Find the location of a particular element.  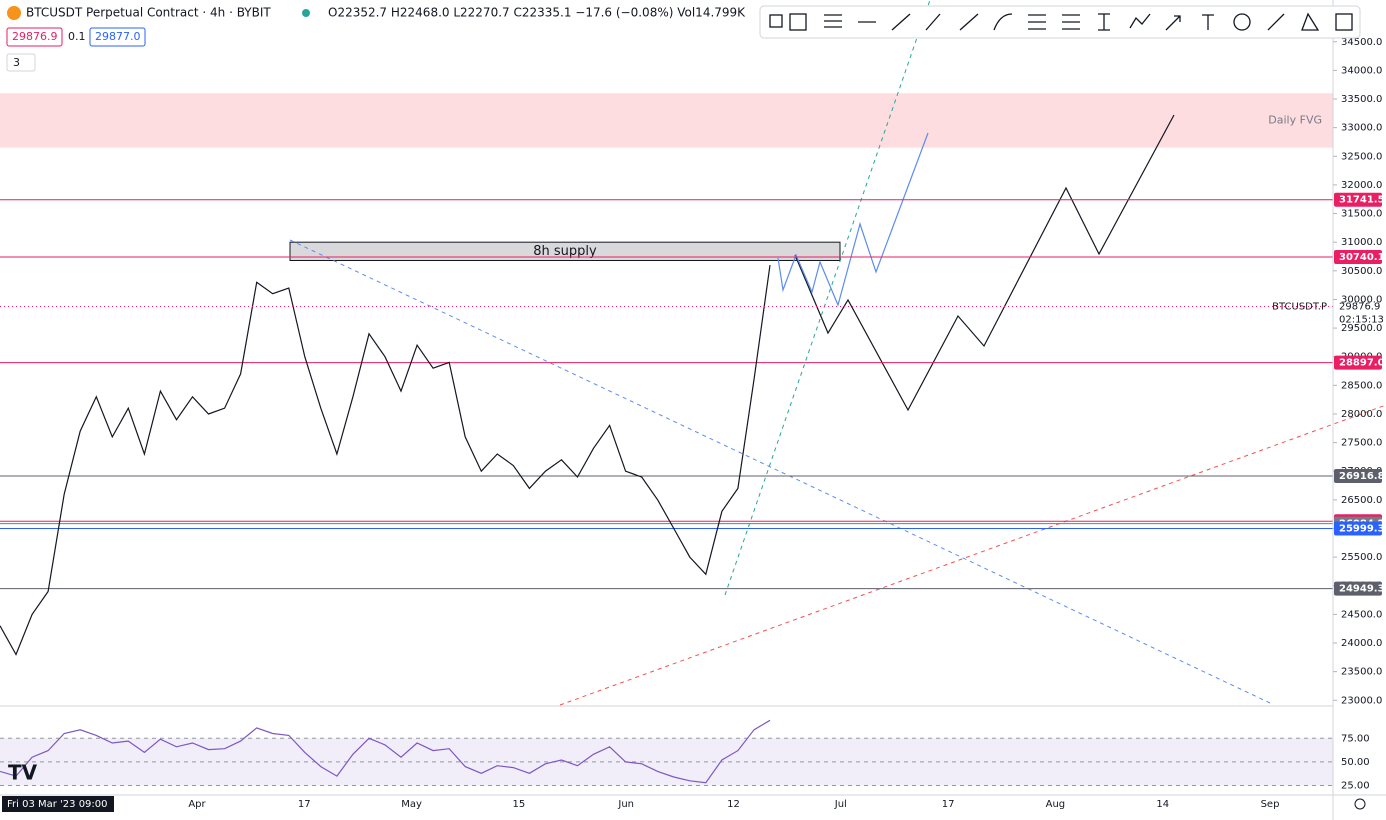

sell-button is located at coordinates (34, 37).